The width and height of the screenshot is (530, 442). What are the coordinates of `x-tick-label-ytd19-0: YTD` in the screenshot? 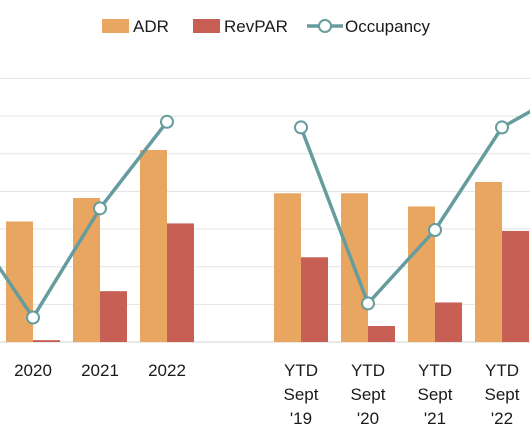 It's located at (301, 370).